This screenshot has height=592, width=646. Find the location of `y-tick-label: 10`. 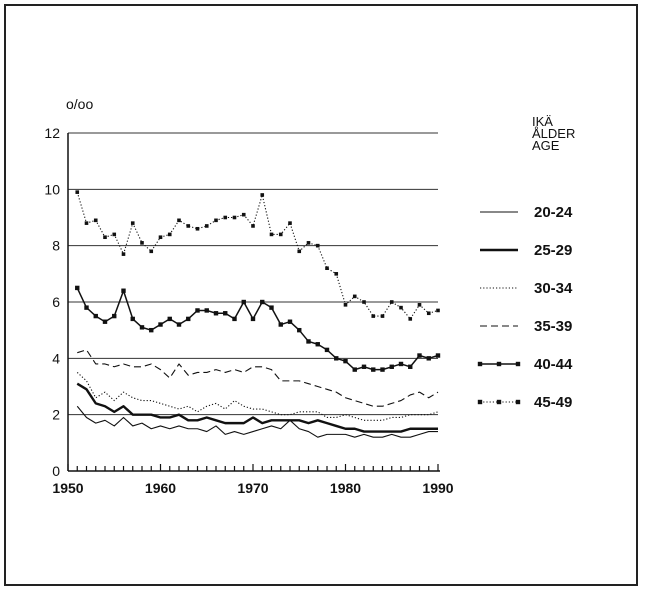

y-tick-label: 10 is located at coordinates (52, 189).